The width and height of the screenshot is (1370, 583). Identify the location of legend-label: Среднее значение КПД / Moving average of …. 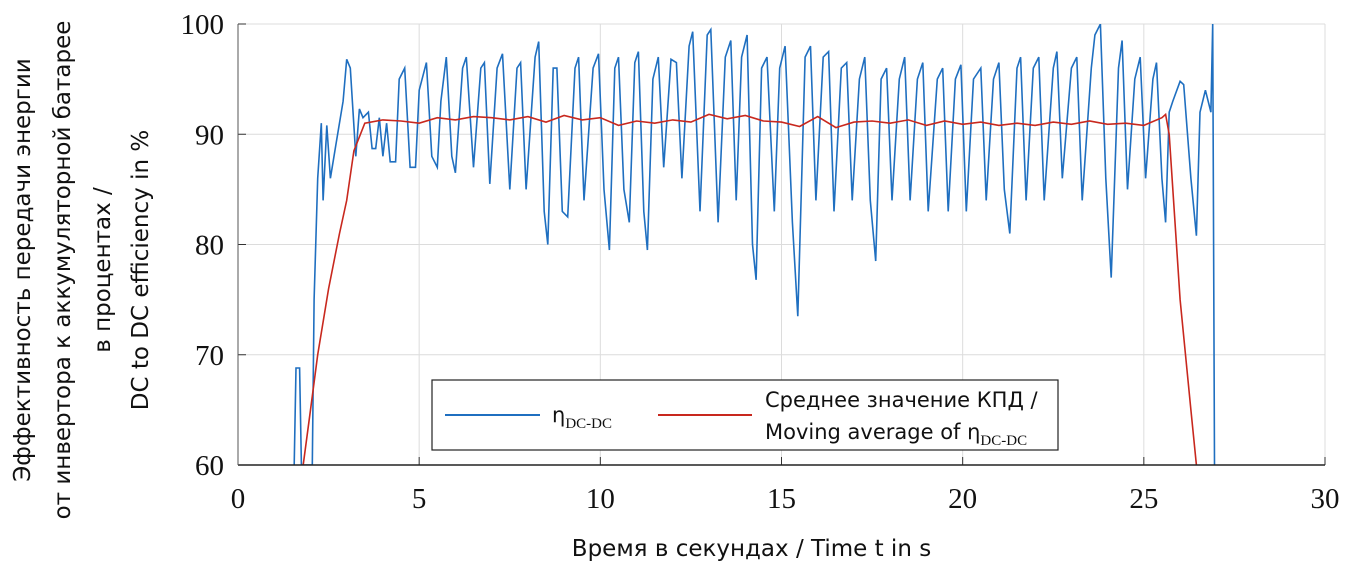
(902, 418).